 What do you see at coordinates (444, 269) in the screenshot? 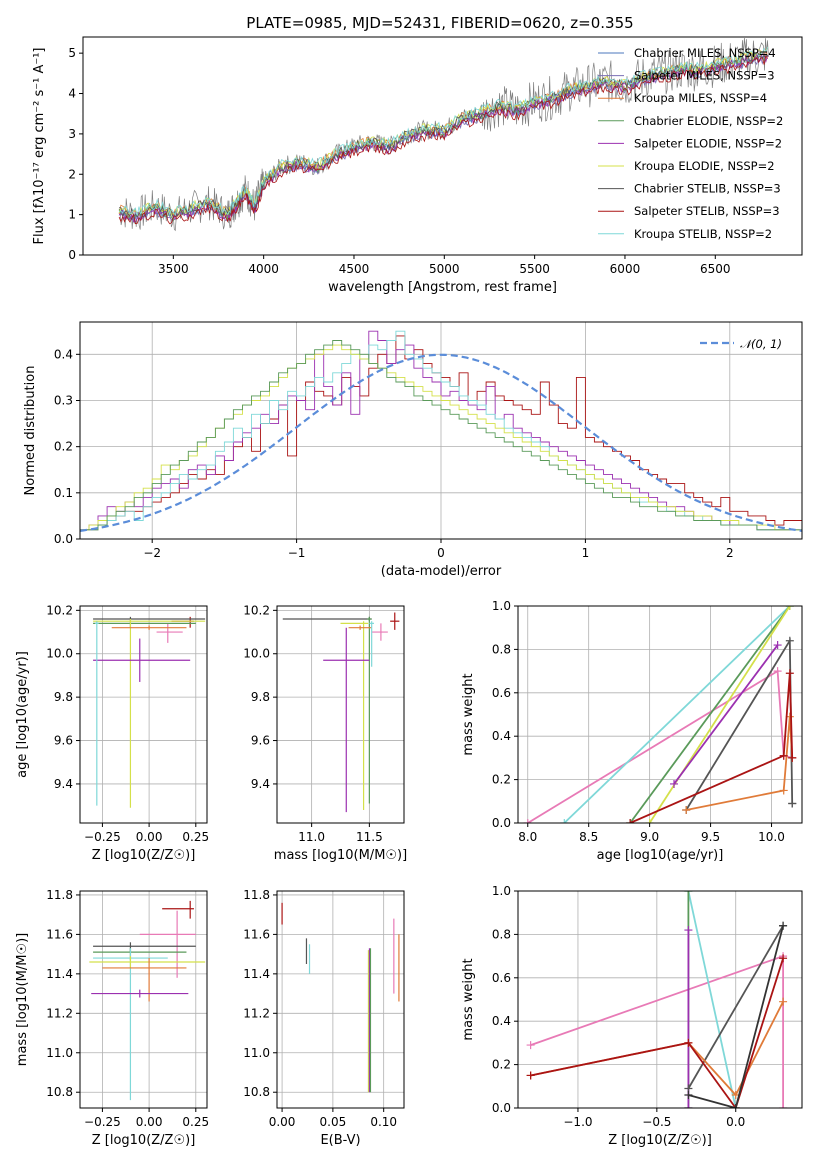
I see `x-tick-label: 5000` at bounding box center [444, 269].